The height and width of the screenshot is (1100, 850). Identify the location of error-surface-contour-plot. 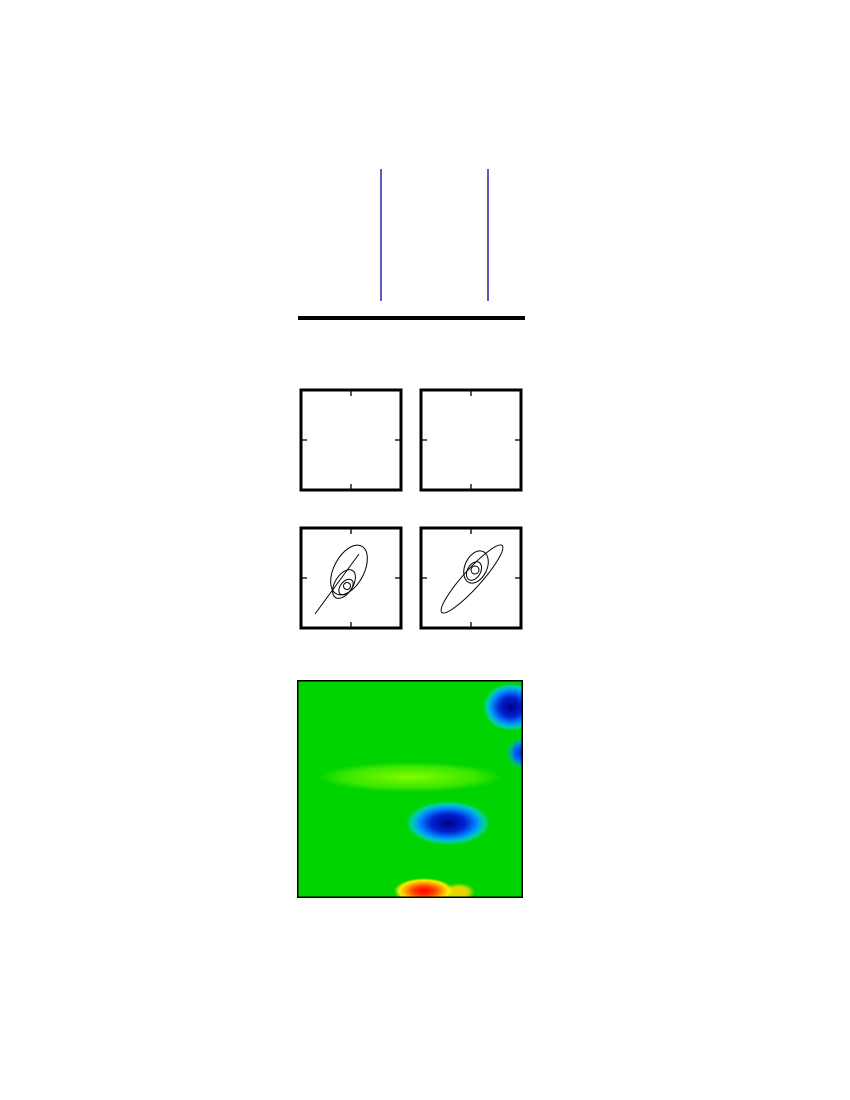
(410, 789).